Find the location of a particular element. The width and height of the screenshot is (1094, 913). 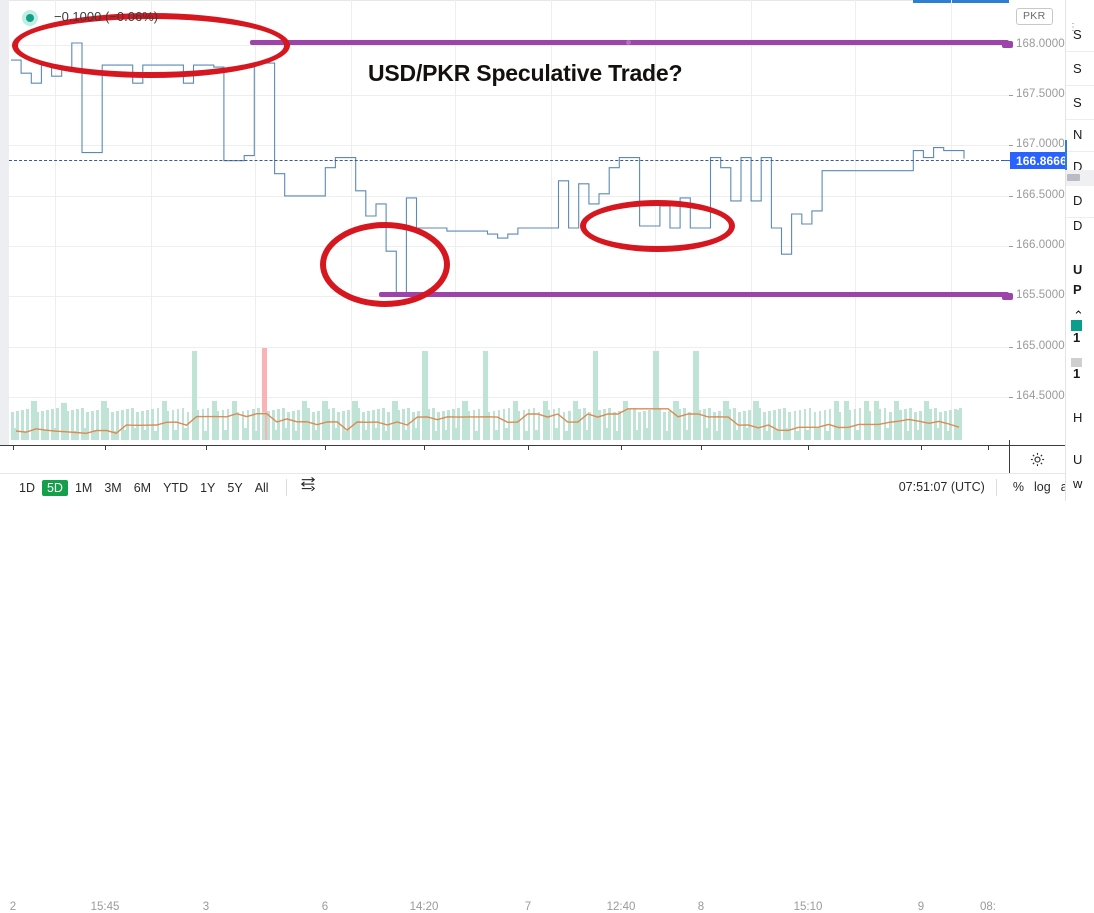

top-scroll-indicator is located at coordinates (963, 1).